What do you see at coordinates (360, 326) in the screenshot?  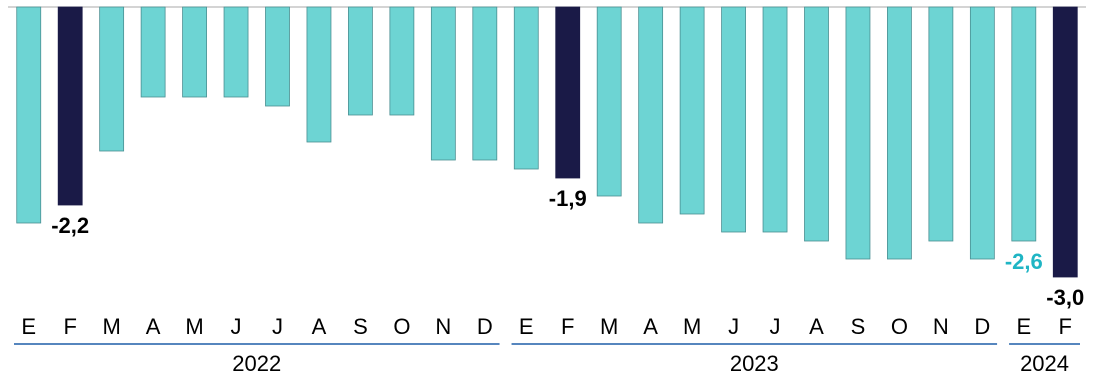 I see `month-label-8: S` at bounding box center [360, 326].